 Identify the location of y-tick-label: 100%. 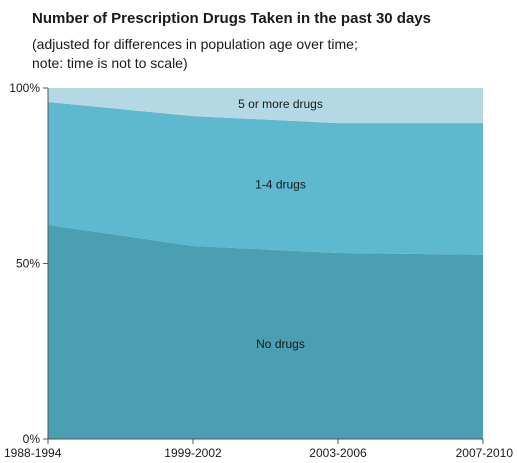
(24, 88).